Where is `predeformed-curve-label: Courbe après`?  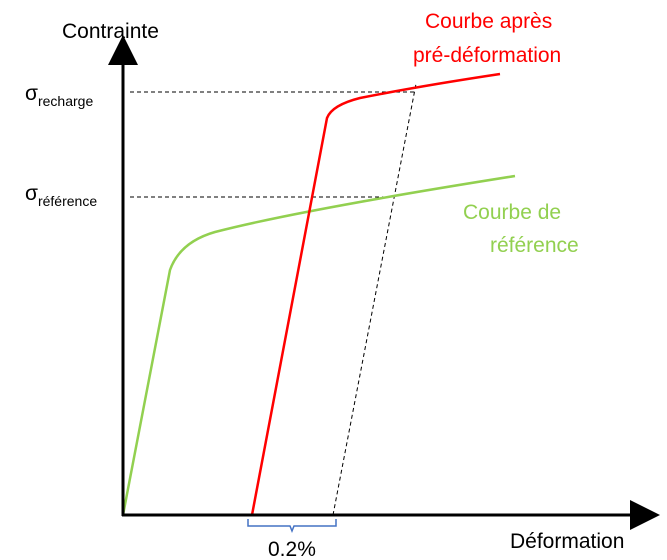 predeformed-curve-label: Courbe après is located at coordinates (488, 21).